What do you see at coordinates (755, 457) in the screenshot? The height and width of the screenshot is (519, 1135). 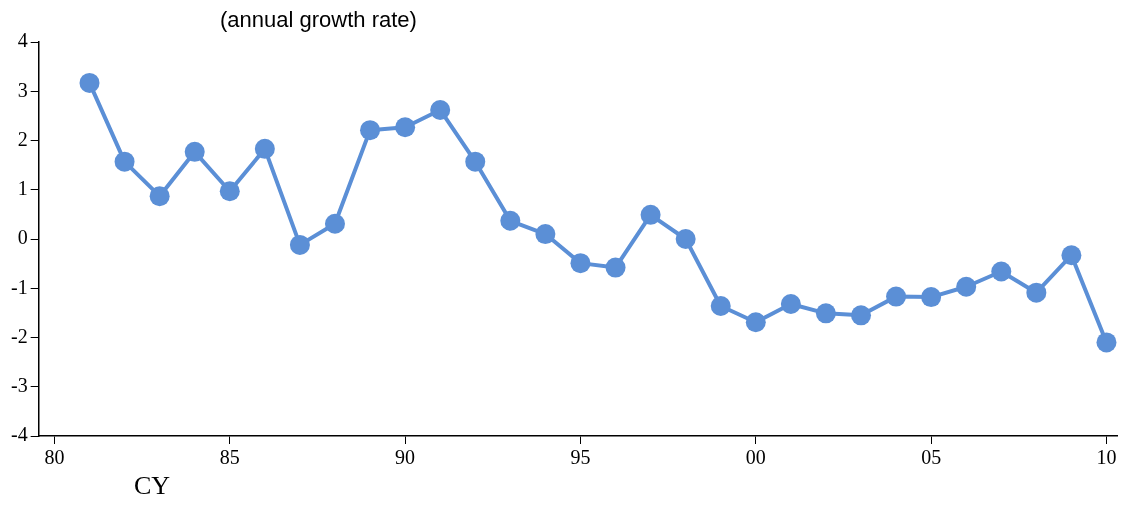 I see `x-tick-label: 00` at bounding box center [755, 457].